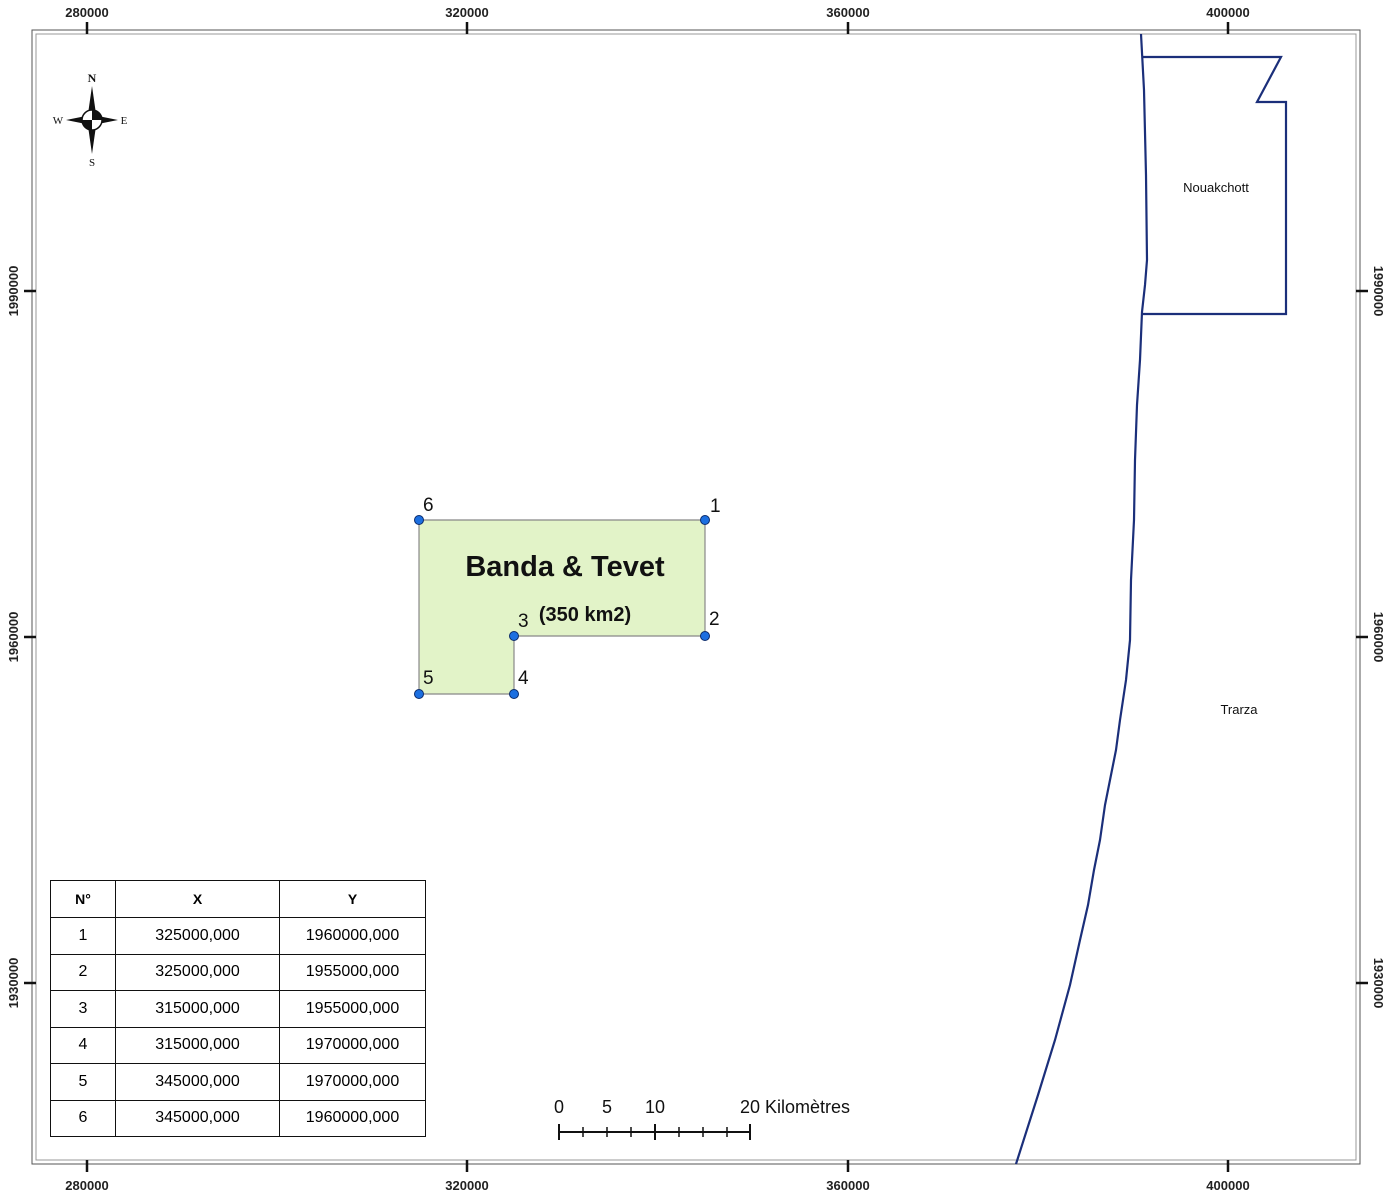 The width and height of the screenshot is (1400, 1198). Describe the element at coordinates (83, 899) in the screenshot. I see `header-number: N°` at that location.